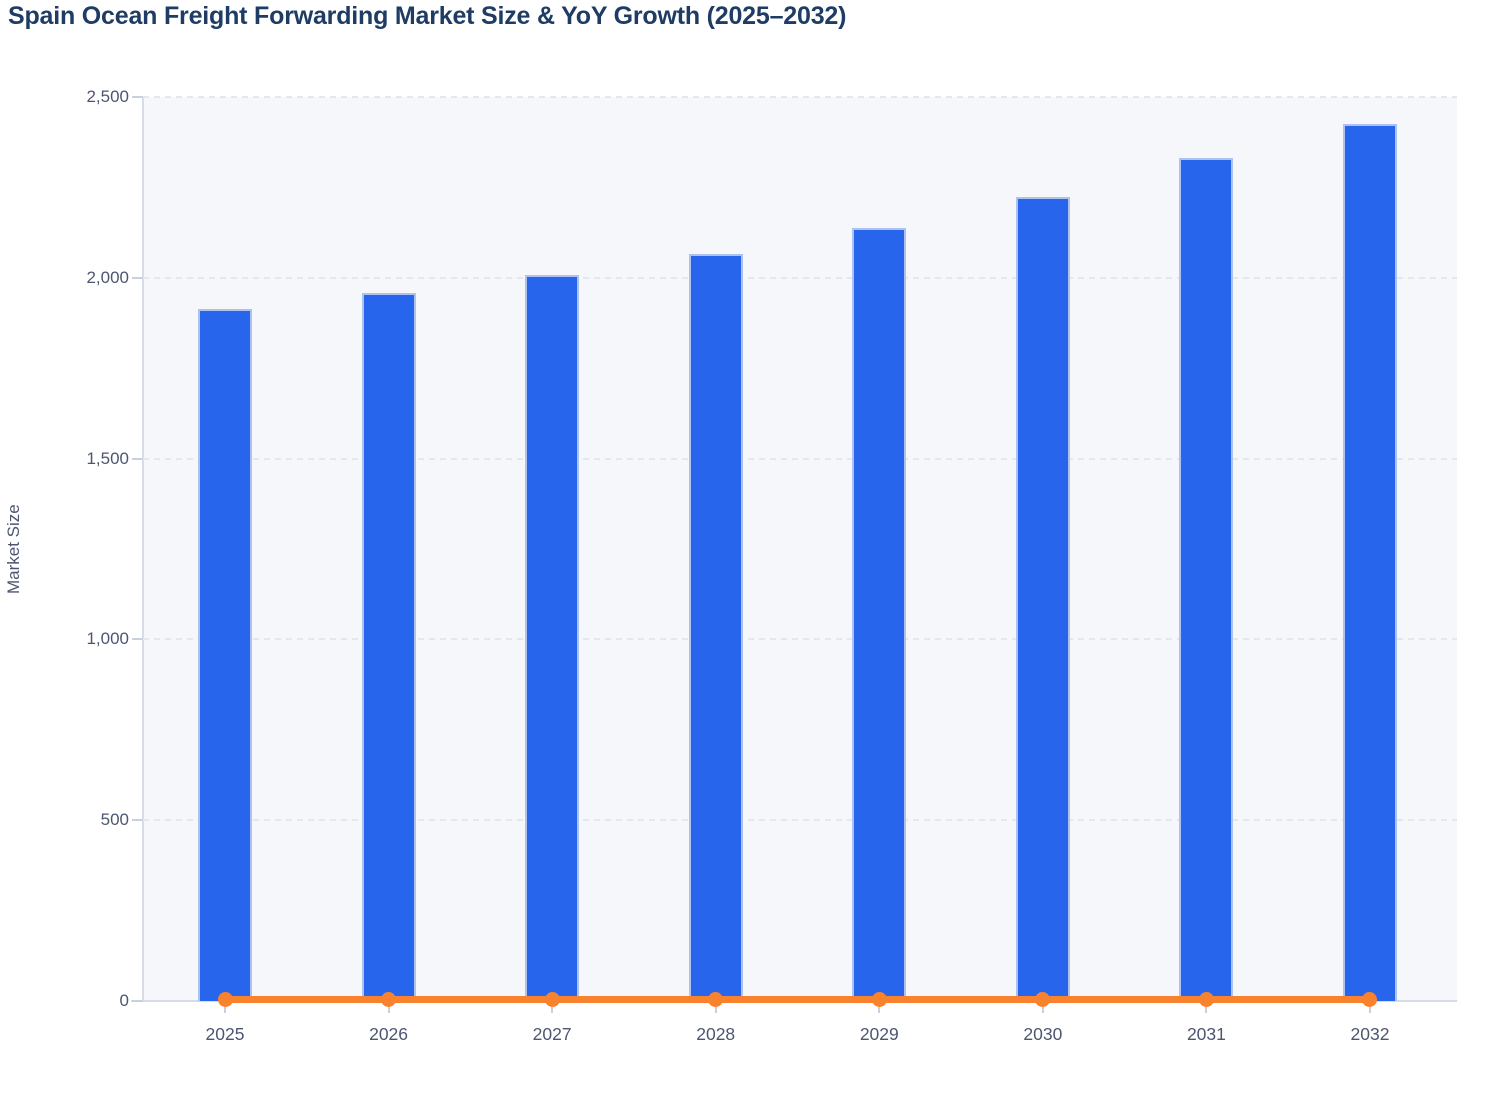 Image resolution: width=1508 pixels, height=1120 pixels. I want to click on y-axis-tick-label: 500, so click(114, 820).